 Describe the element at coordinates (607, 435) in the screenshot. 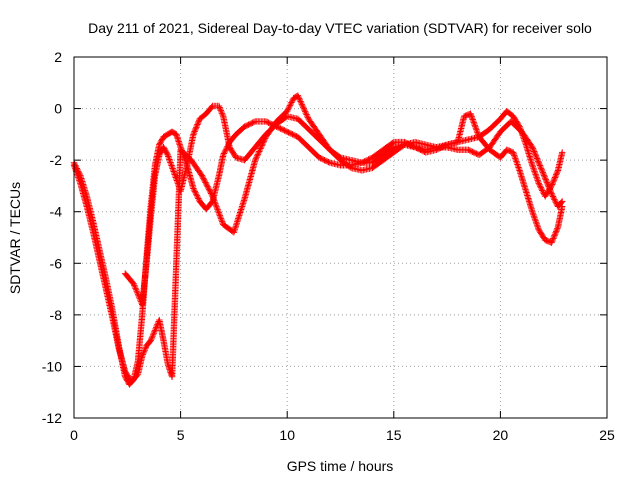

I see `x-tick-label: 25` at that location.